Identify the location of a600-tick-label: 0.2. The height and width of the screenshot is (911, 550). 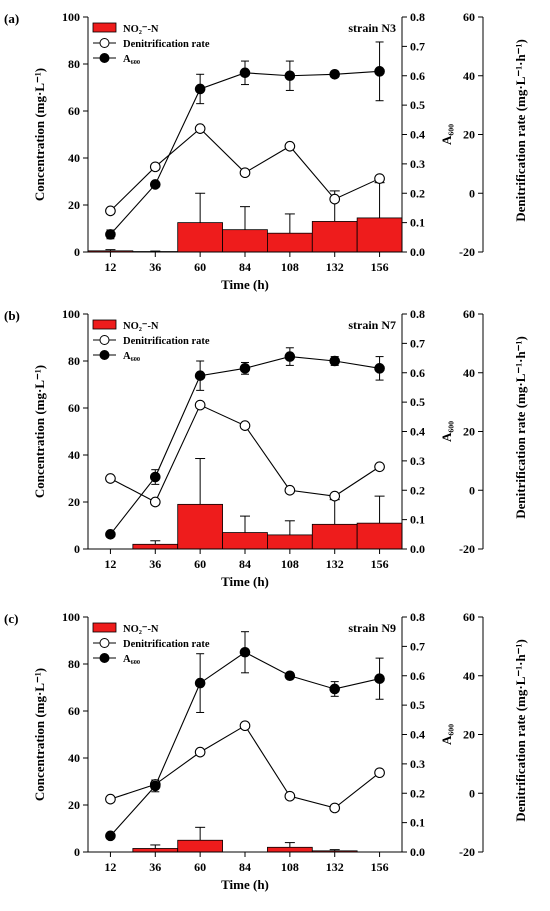
(417, 793).